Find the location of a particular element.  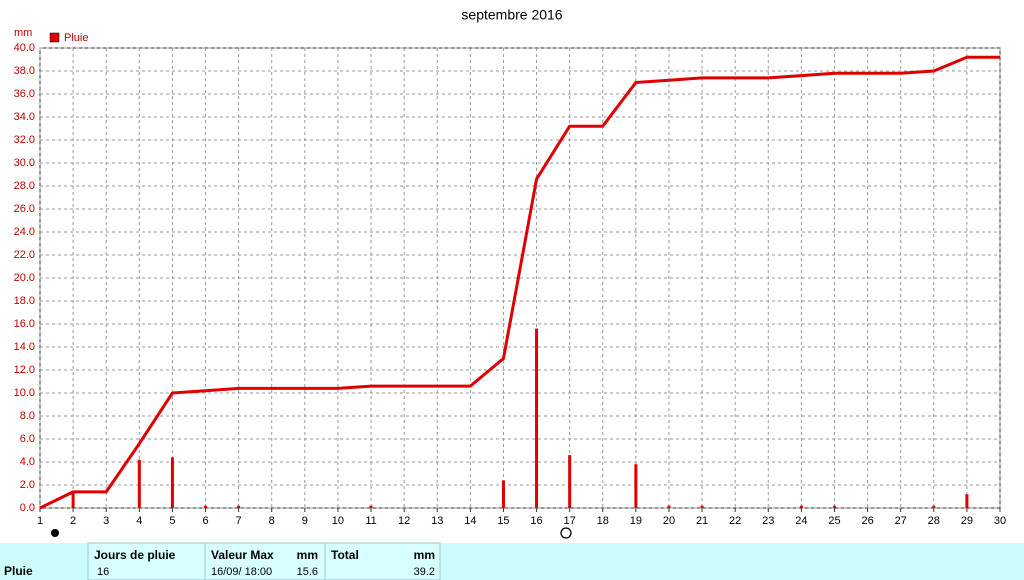

x-tick-label: 29 is located at coordinates (967, 521).